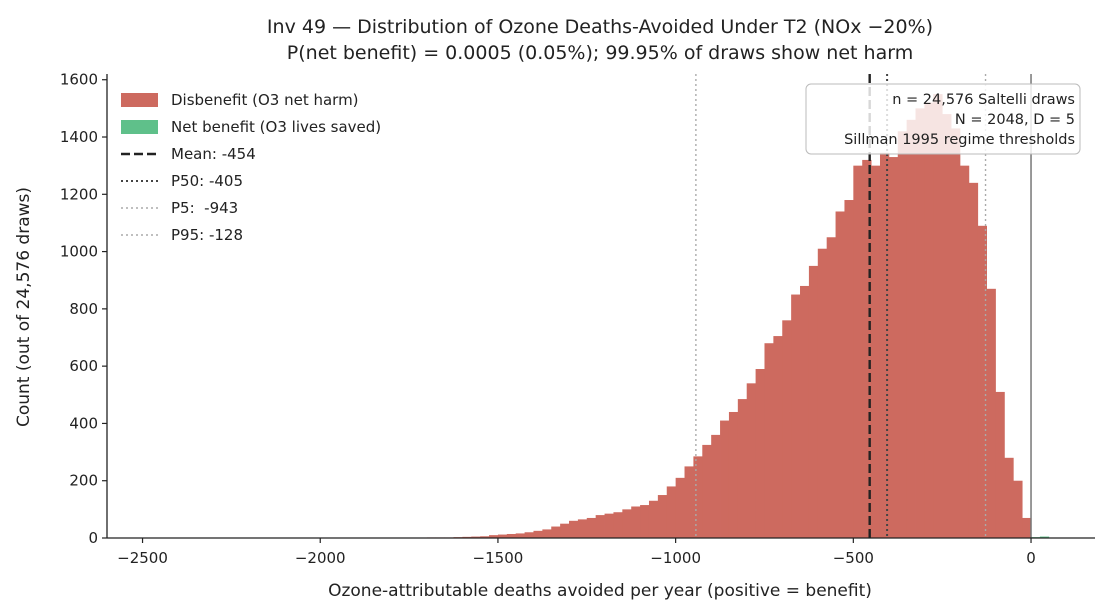 This screenshot has width=1110, height=615. What do you see at coordinates (204, 208) in the screenshot?
I see `legend-label: P5: -943` at bounding box center [204, 208].